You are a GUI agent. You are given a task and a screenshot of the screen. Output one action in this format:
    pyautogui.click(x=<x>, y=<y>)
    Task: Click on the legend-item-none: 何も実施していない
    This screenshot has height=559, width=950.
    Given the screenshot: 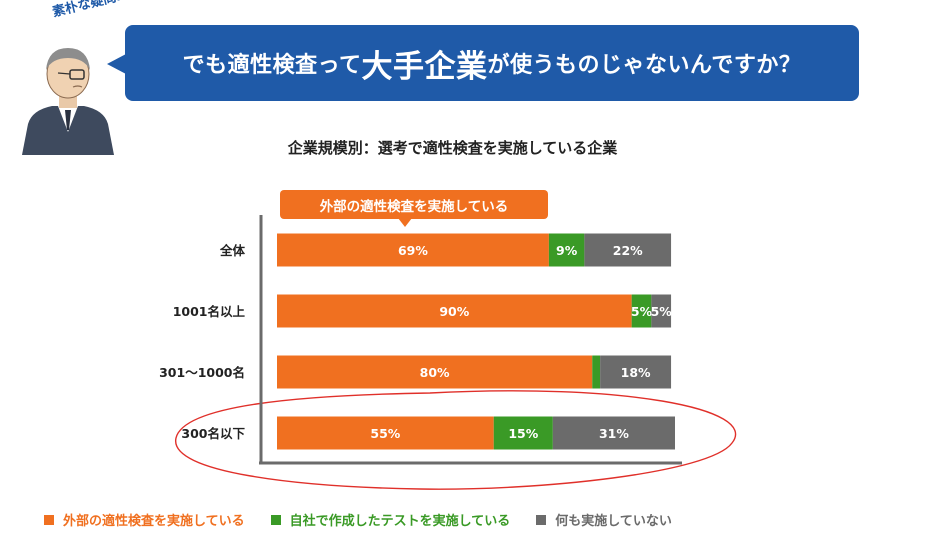 What is the action you would take?
    pyautogui.click(x=604, y=519)
    